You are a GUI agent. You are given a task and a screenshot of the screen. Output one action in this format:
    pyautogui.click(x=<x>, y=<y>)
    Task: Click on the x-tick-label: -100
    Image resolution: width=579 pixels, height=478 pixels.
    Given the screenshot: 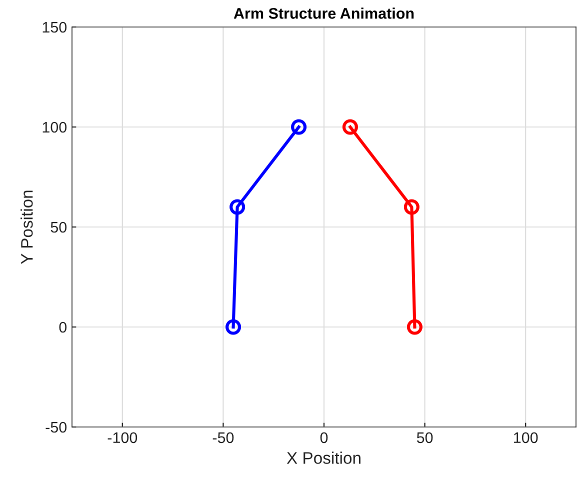 What is the action you would take?
    pyautogui.click(x=123, y=438)
    